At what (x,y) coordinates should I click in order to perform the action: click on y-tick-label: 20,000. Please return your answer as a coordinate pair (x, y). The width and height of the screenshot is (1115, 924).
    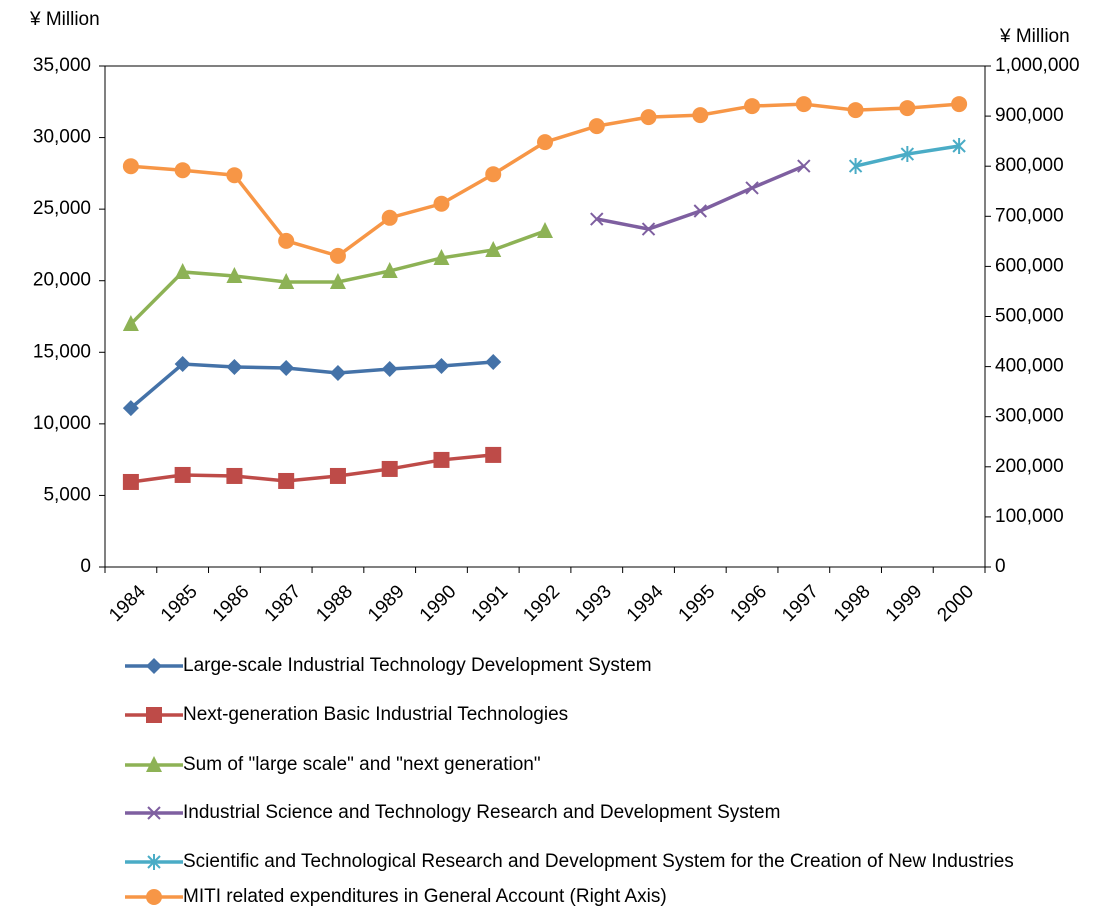
    Looking at the image, I should click on (62, 280).